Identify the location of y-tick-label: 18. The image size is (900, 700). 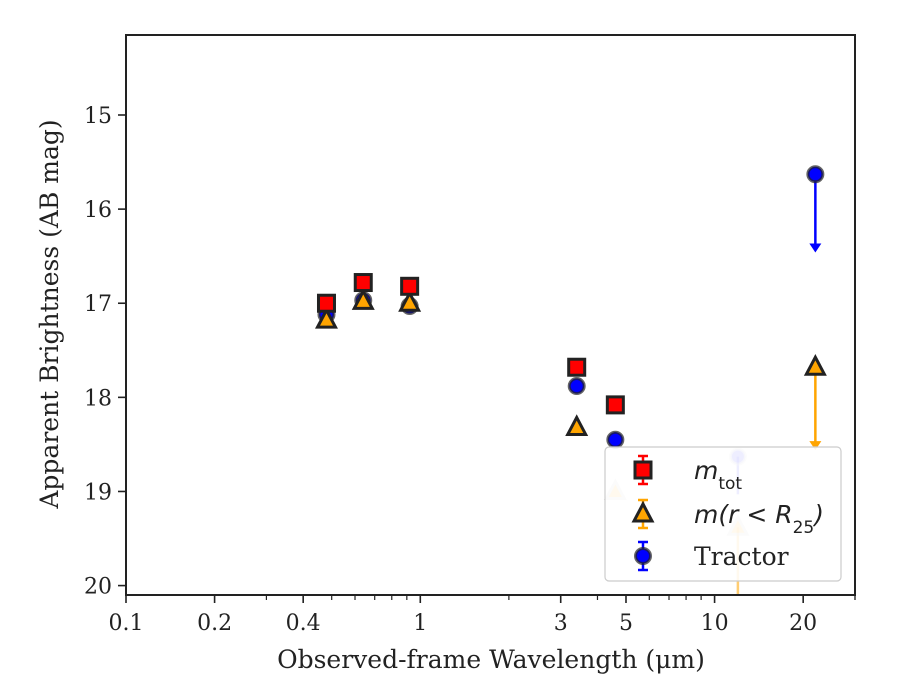
(98, 398).